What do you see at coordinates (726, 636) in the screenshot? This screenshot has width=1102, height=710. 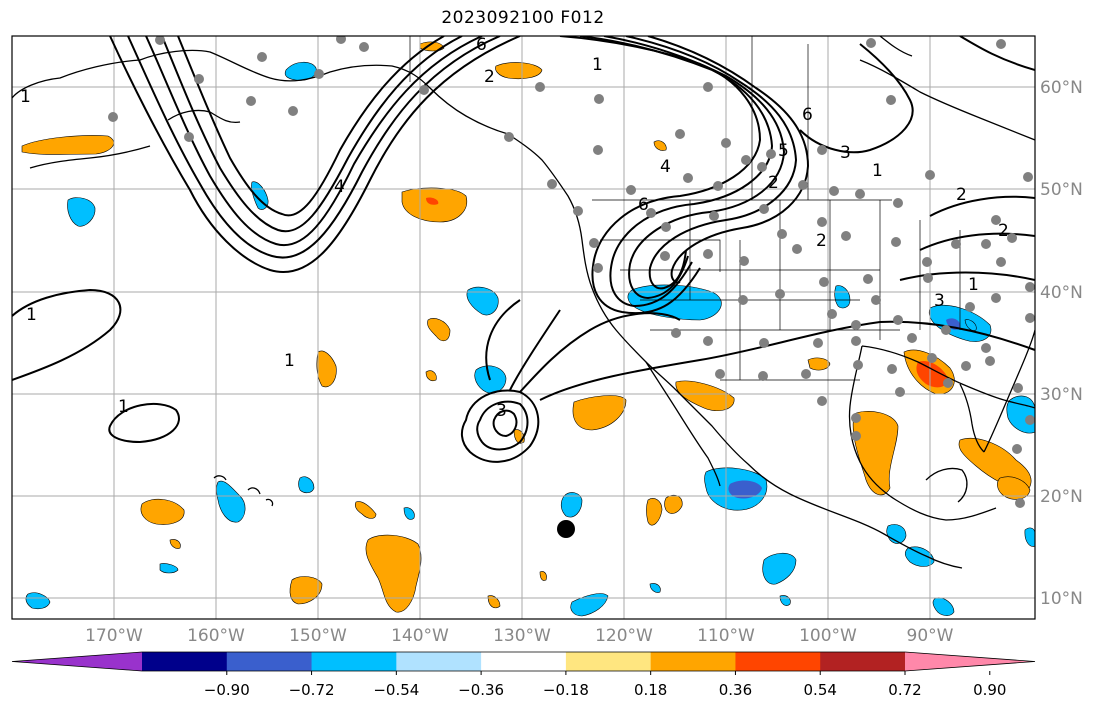 I see `lon-label-110w: 110°W` at bounding box center [726, 636].